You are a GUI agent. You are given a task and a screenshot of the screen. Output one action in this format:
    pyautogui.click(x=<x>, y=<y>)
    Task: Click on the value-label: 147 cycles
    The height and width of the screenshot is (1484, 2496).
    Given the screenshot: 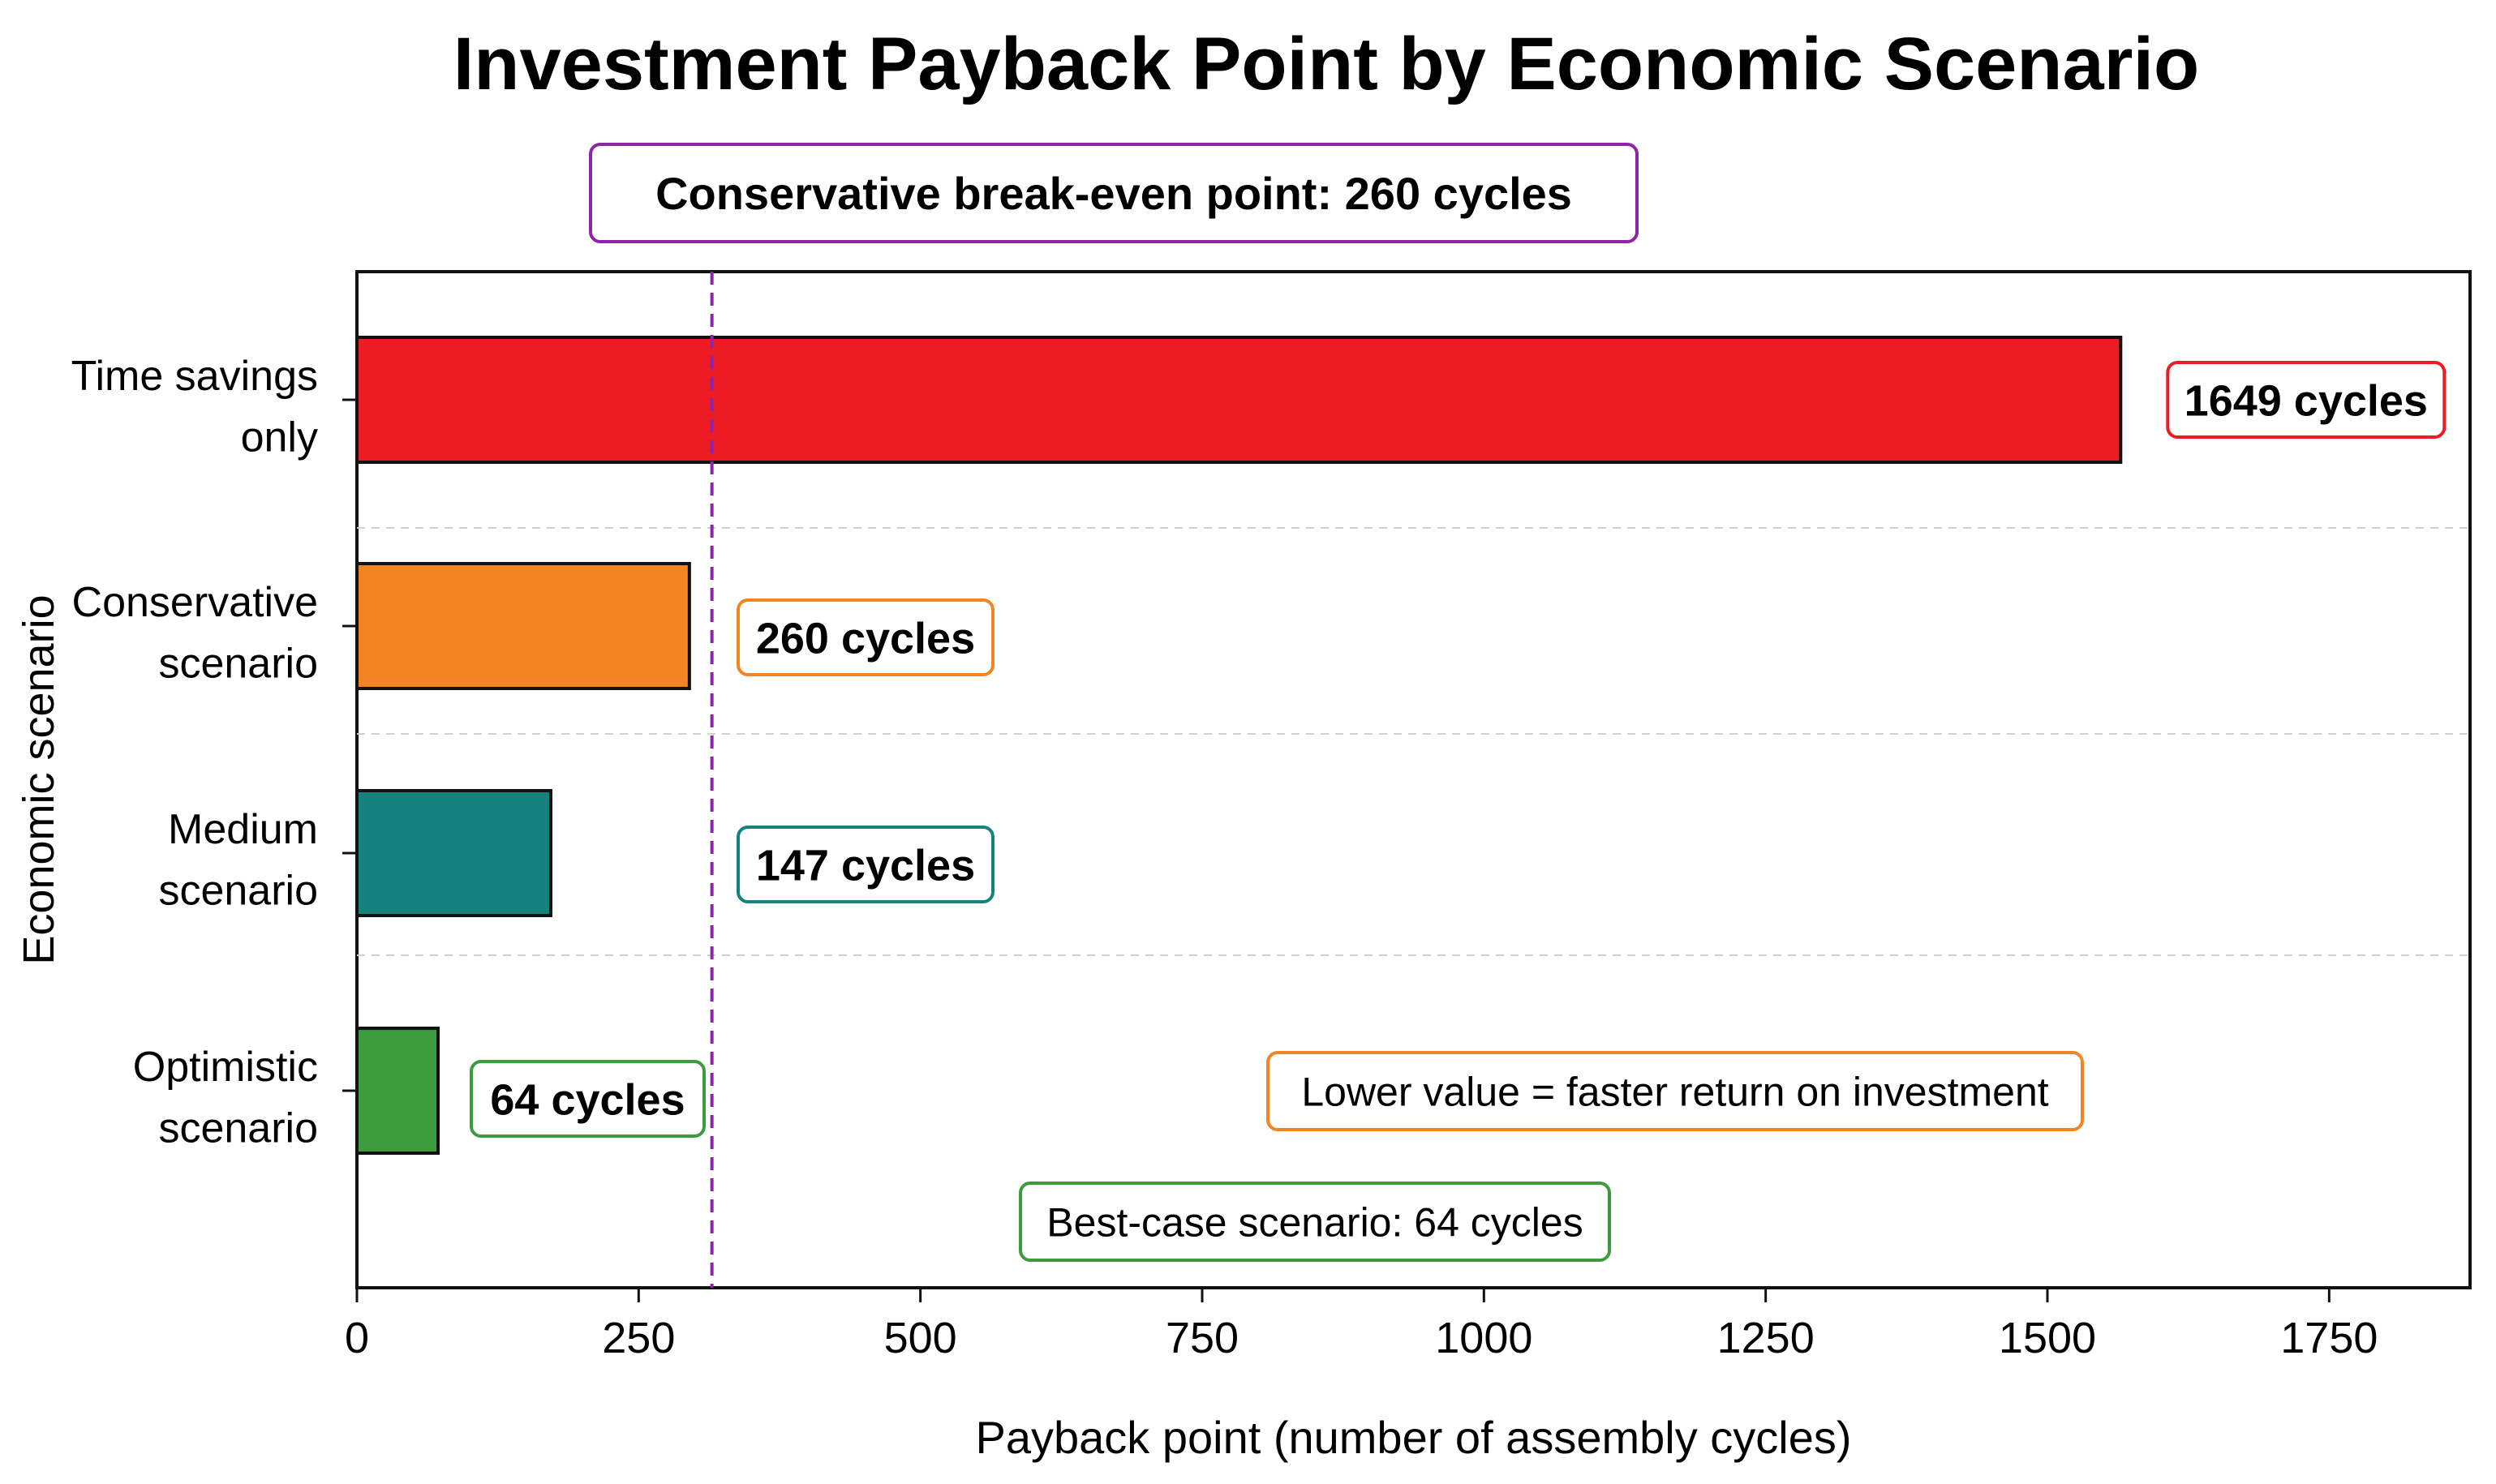 What is the action you would take?
    pyautogui.click(x=865, y=865)
    